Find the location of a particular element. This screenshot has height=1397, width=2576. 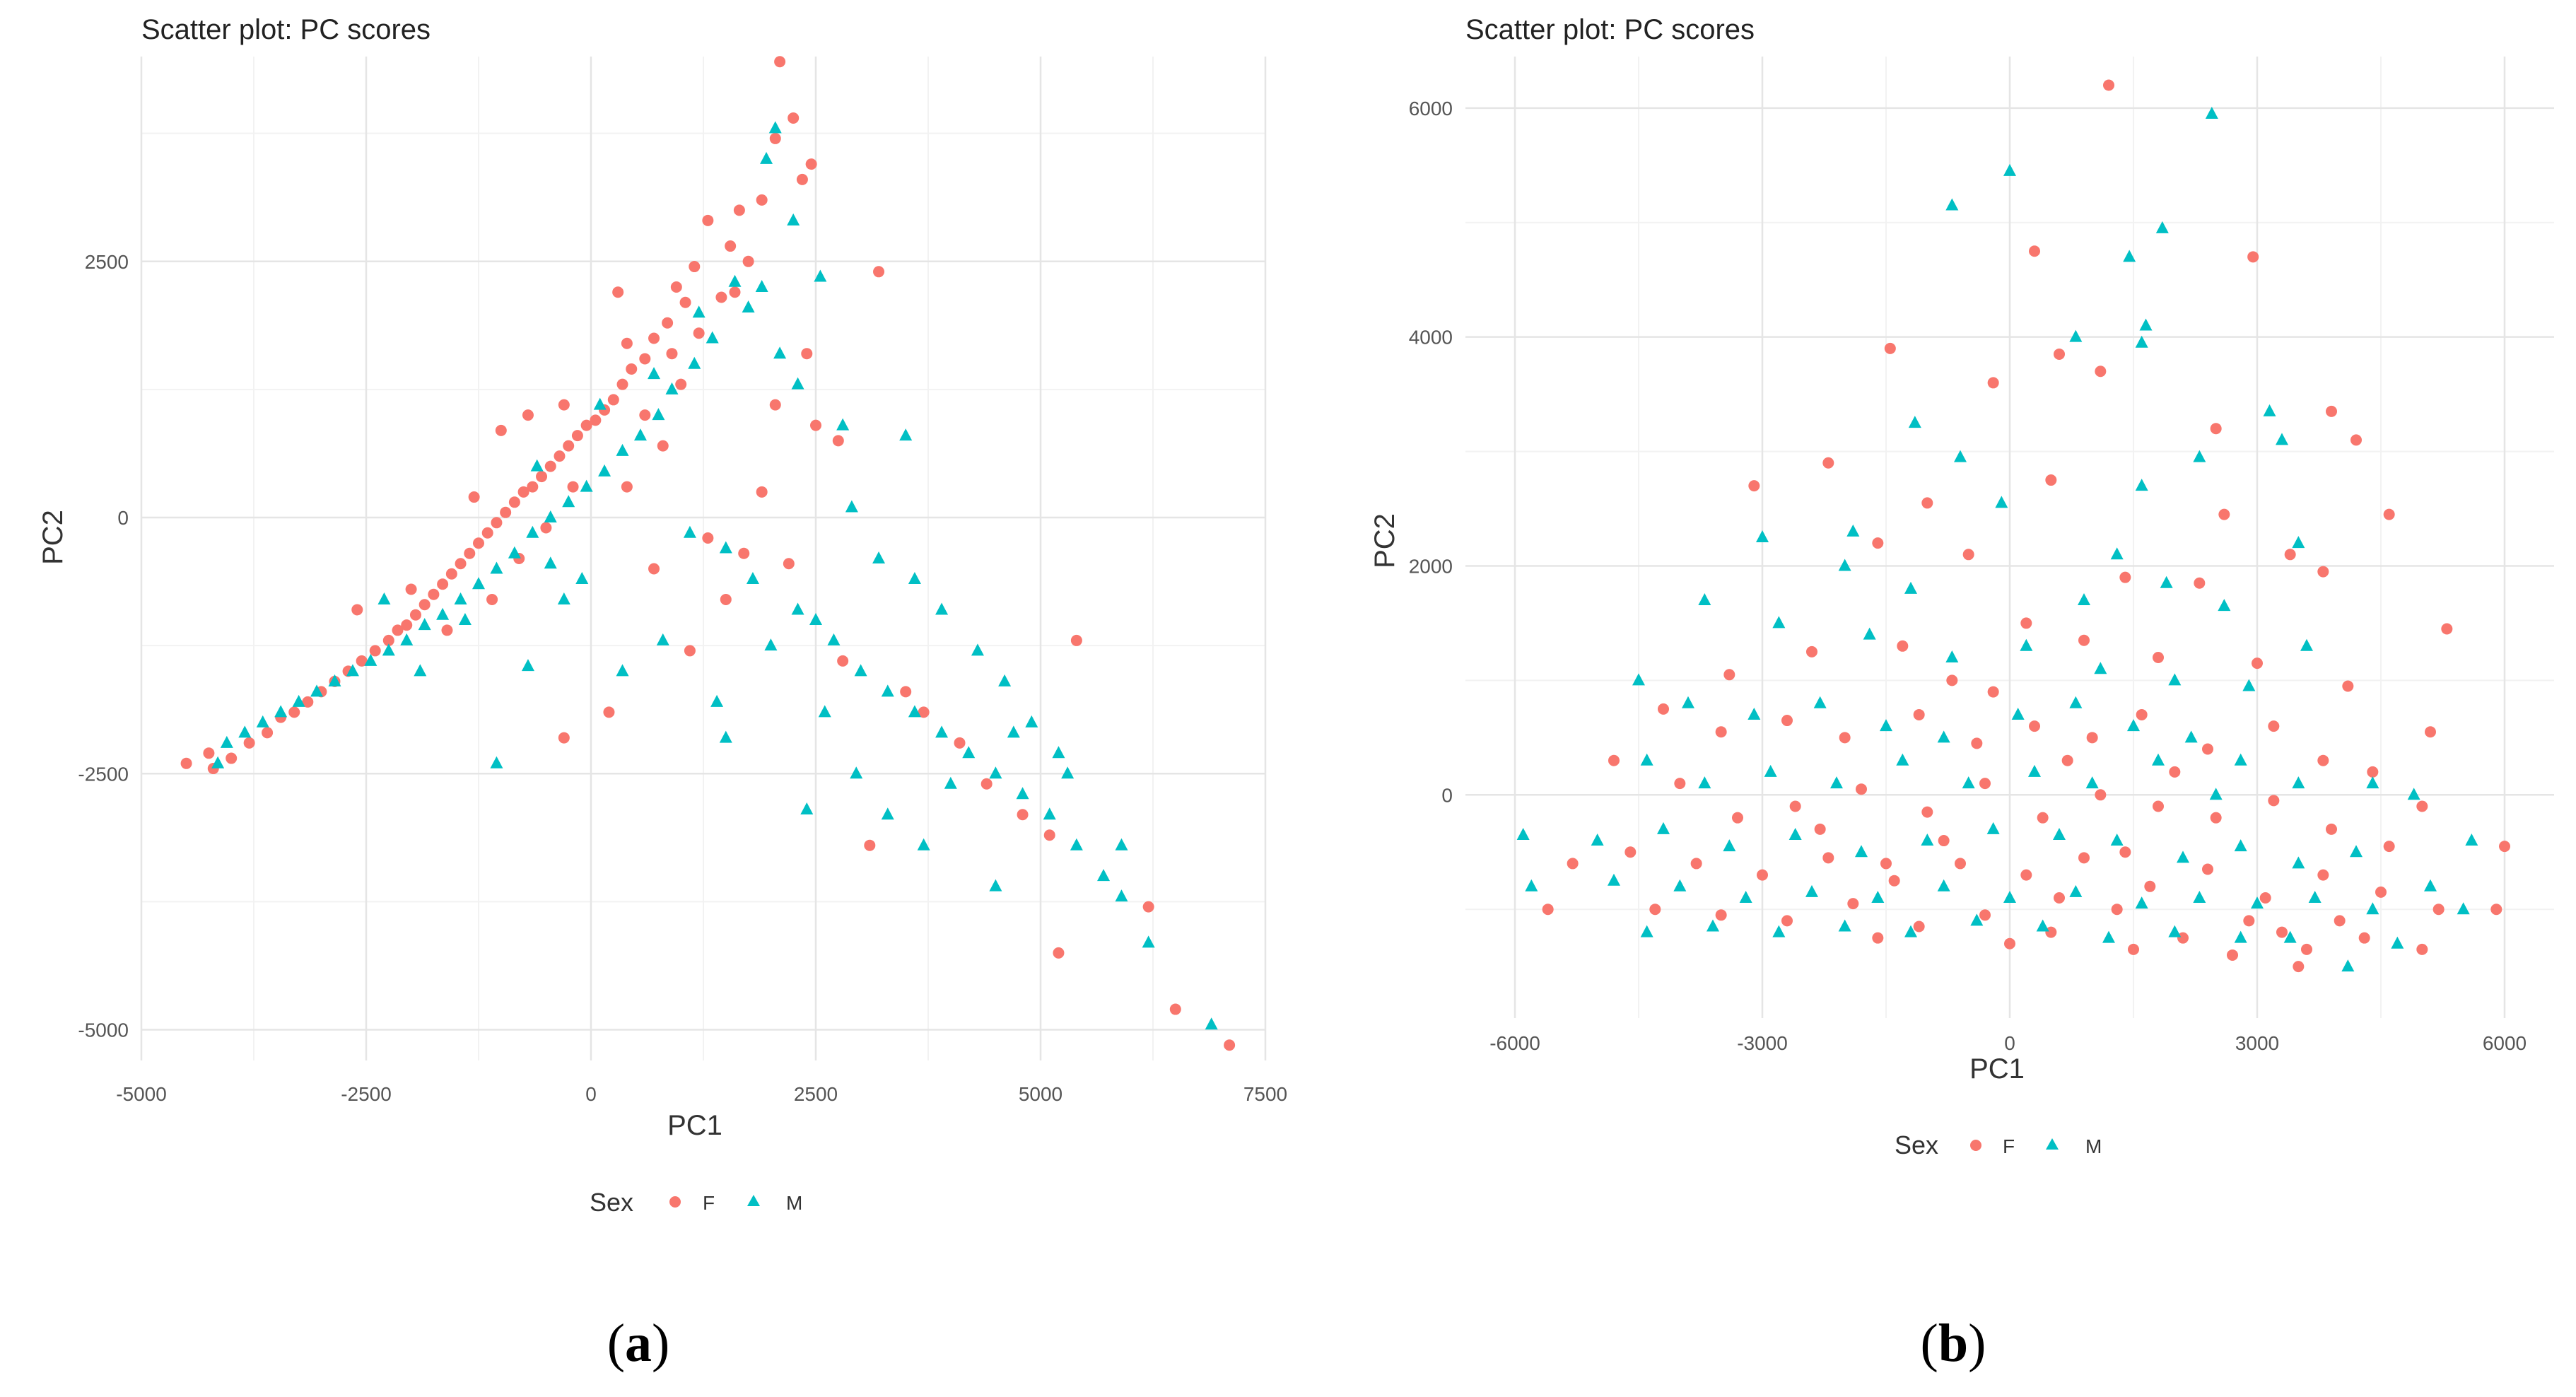

chart-b-x-tick-label: 3000 is located at coordinates (2257, 1043).